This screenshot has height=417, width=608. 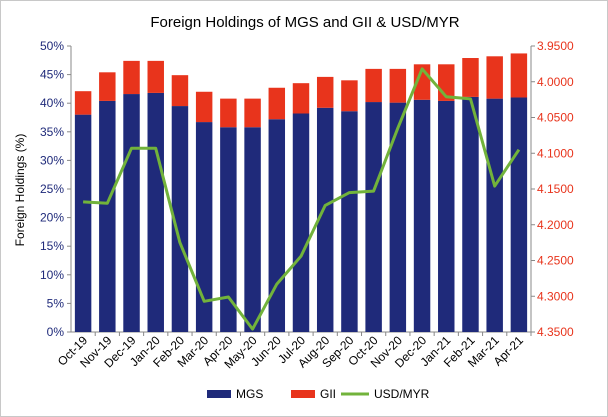 I want to click on y-axis-label: Foreign Holdings (%), so click(x=20, y=190).